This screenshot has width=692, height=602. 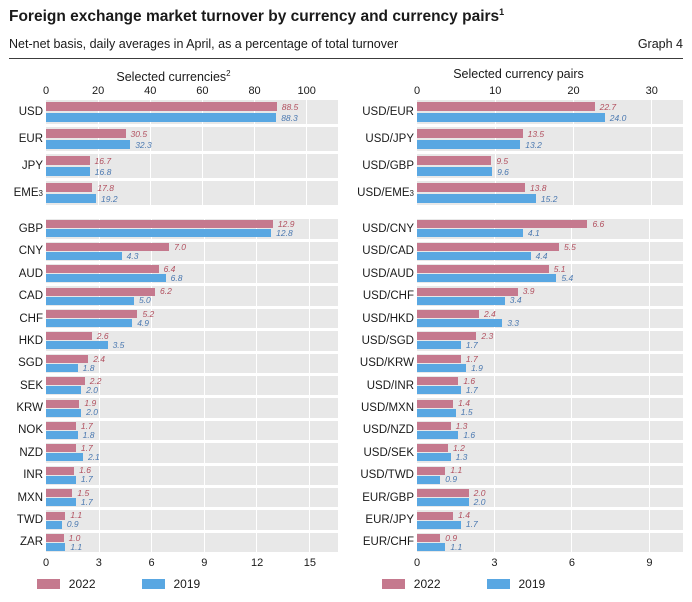 I want to click on bar-row-CNY: CNY 7.0 4.3, so click(x=173, y=251).